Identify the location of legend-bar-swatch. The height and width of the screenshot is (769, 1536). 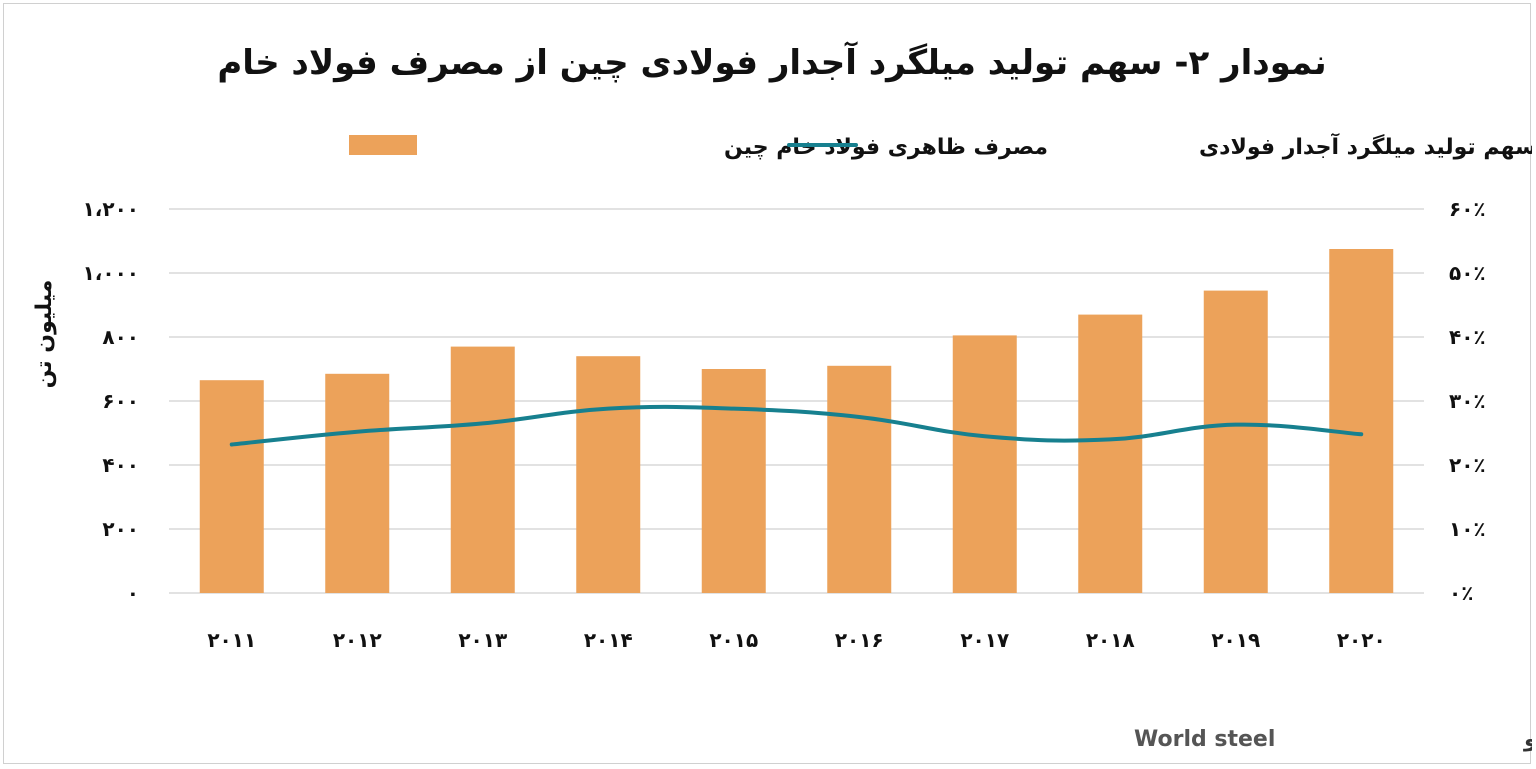
(383, 145).